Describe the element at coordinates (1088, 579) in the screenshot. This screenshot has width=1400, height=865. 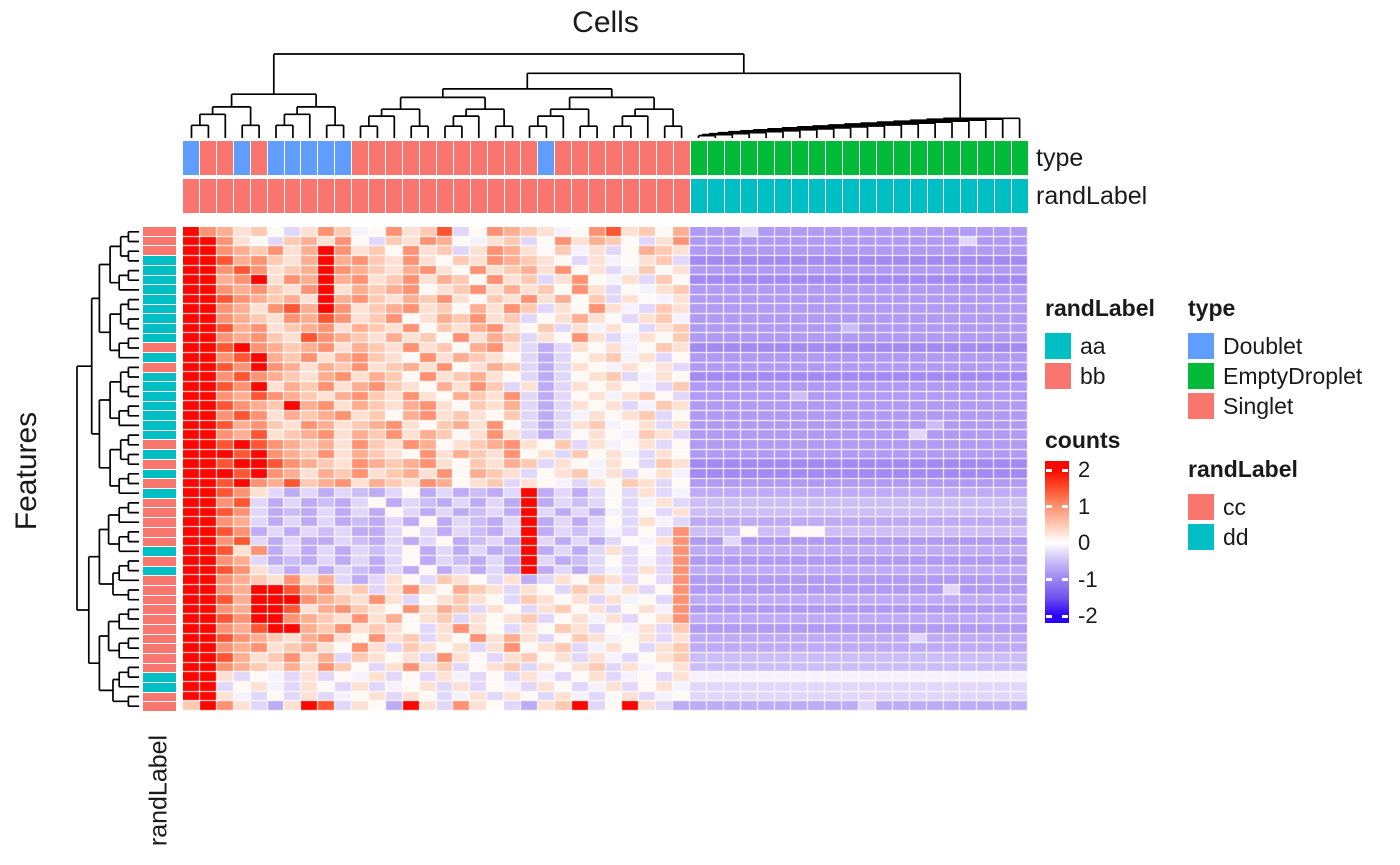
I see `counts-tick-label: -1` at that location.